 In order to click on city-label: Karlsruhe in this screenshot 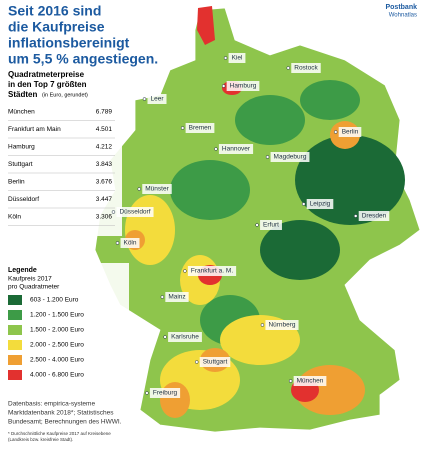, I will do `click(185, 337)`.